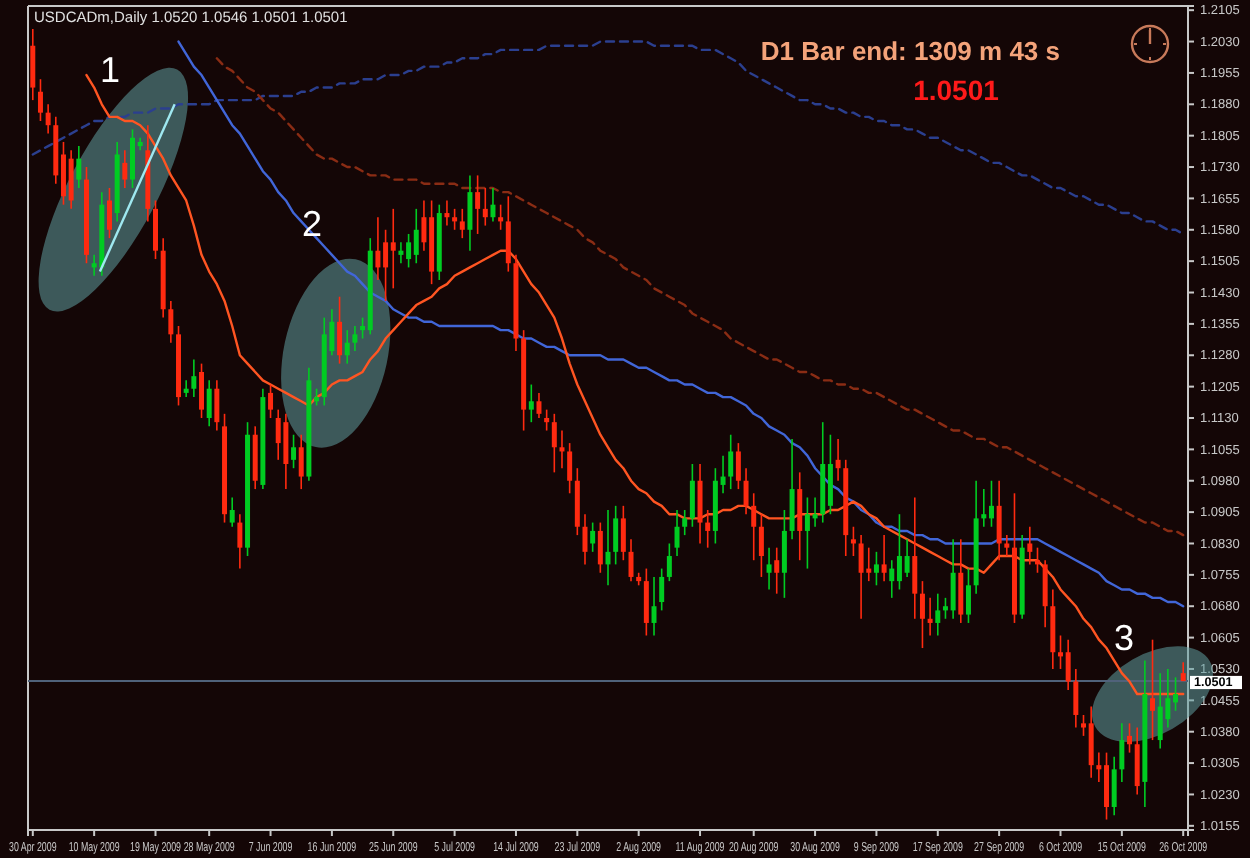 The width and height of the screenshot is (1250, 858). I want to click on annotation: D1 Bar end: 1309 m 43 s, so click(910, 51).